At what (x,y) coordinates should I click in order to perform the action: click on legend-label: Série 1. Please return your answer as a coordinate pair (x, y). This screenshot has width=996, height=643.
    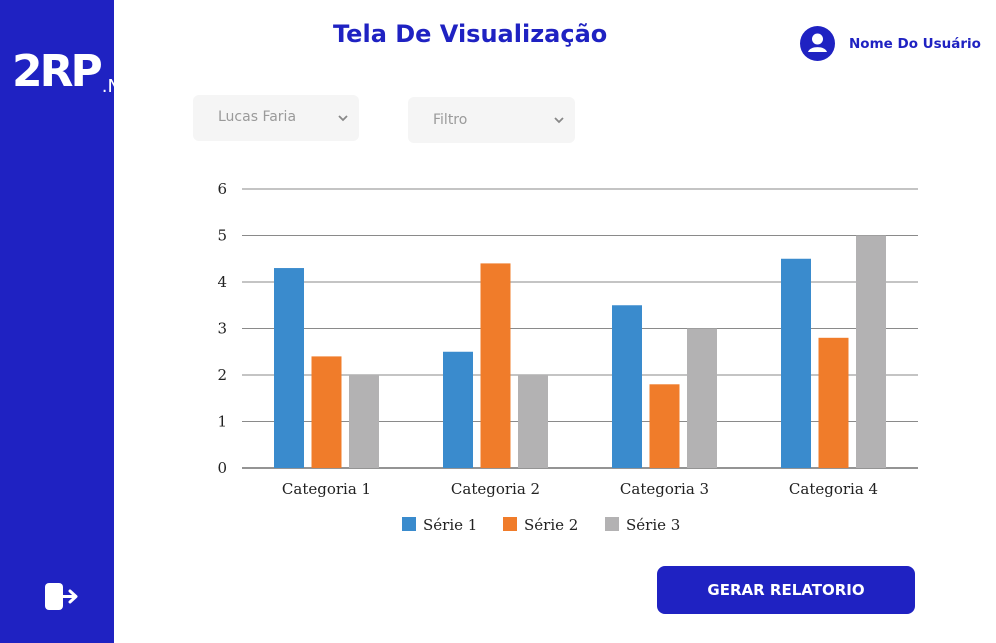
    Looking at the image, I should click on (450, 525).